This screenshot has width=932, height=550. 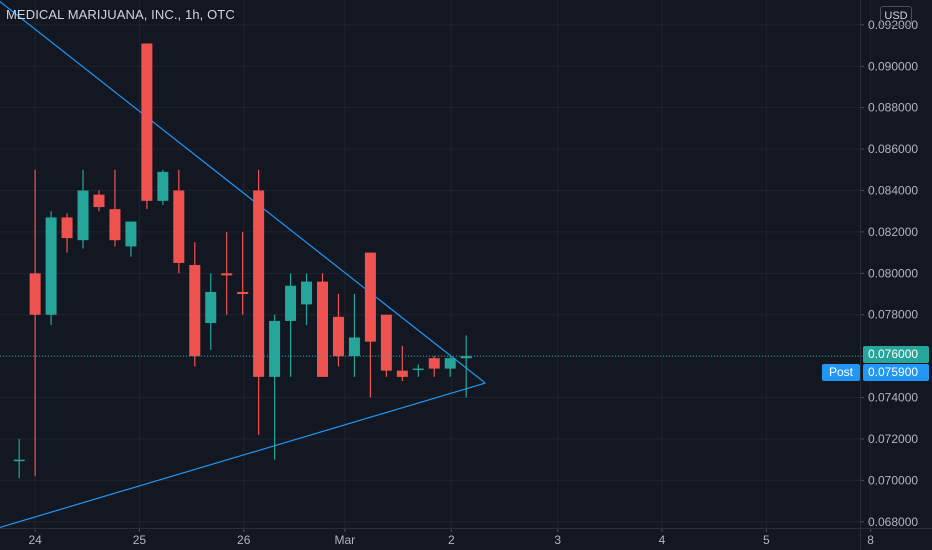 What do you see at coordinates (896, 354) in the screenshot?
I see `last-price-badge: 0.076000` at bounding box center [896, 354].